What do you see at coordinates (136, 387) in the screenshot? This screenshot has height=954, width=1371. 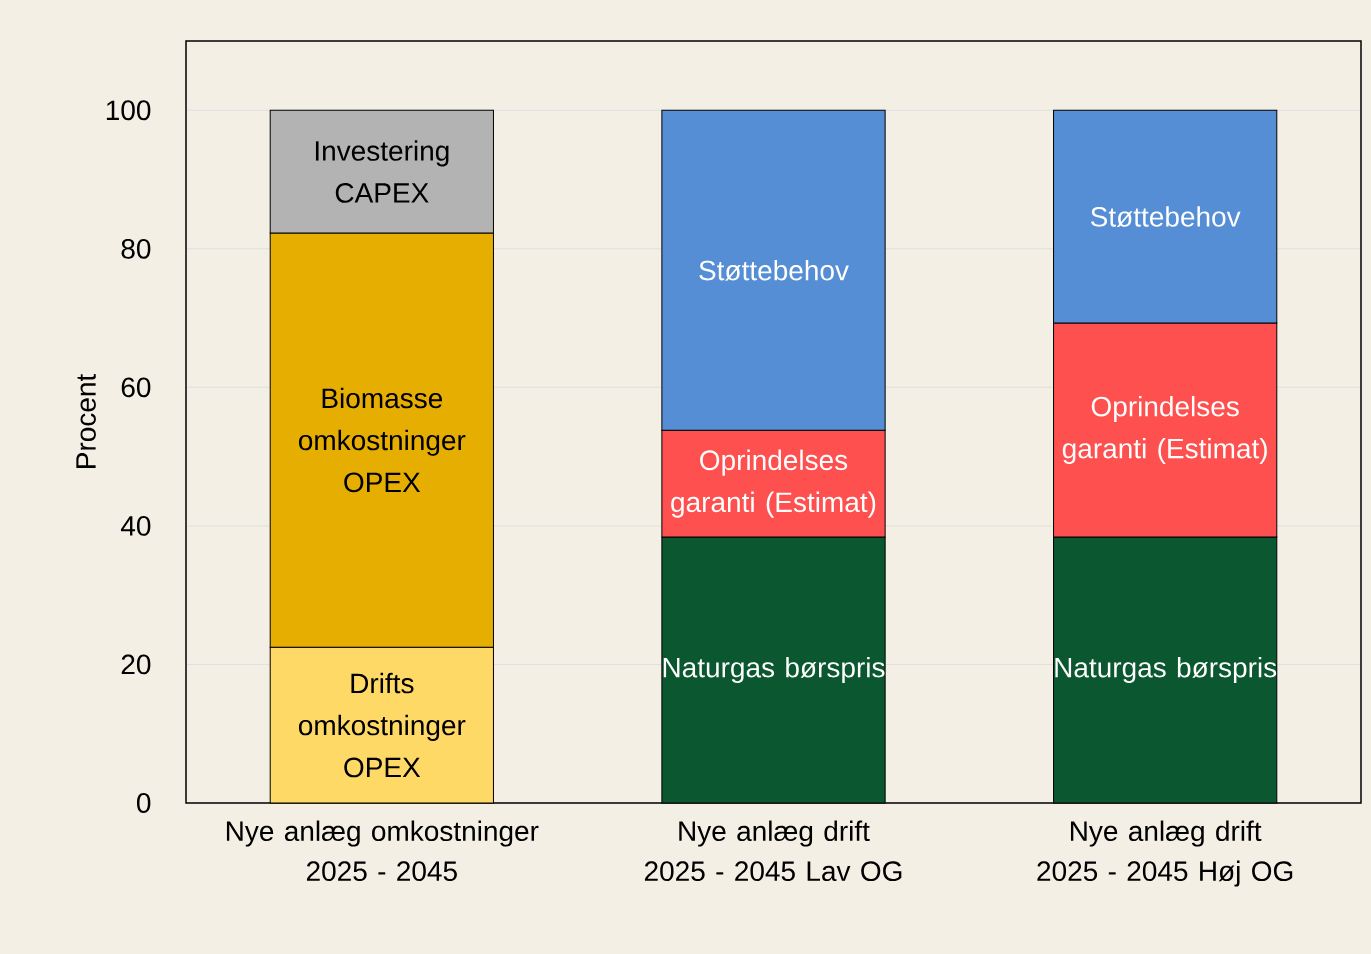 I see `y-tick-label: 60` at bounding box center [136, 387].